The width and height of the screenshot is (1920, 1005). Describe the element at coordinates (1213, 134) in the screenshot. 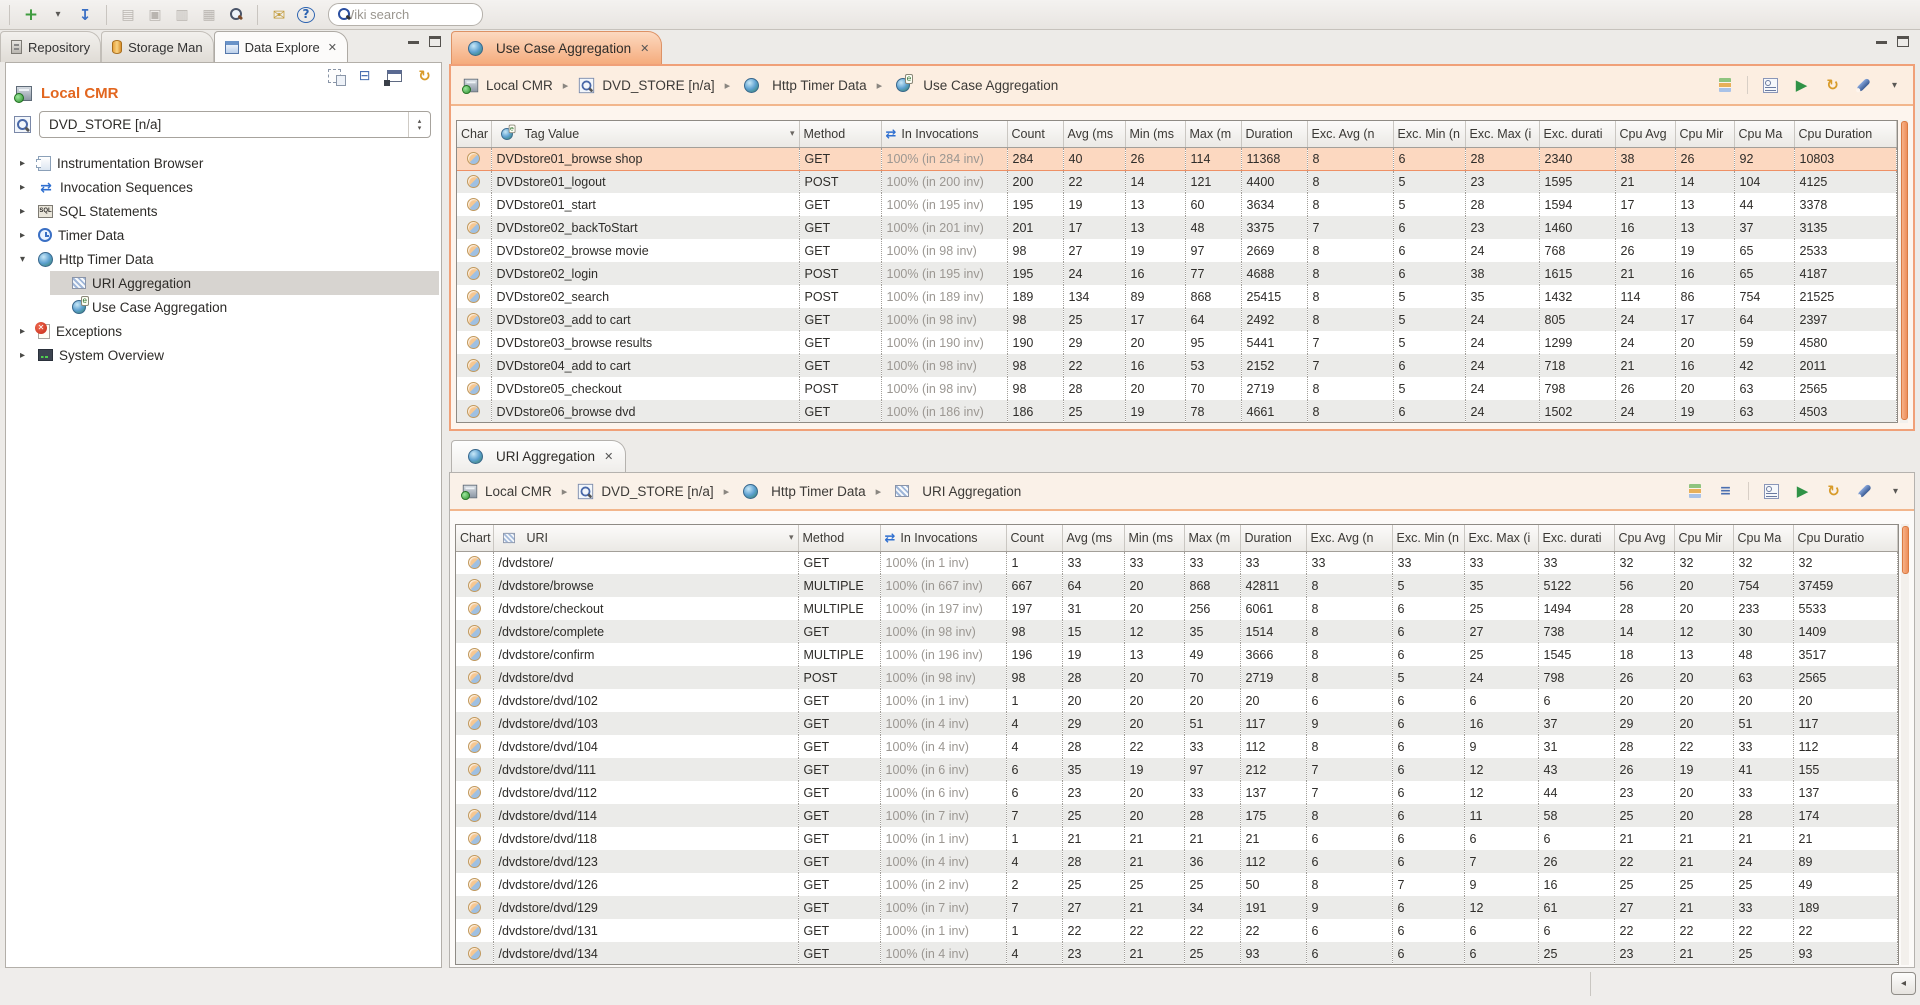

I see `col-max: Max (m` at that location.